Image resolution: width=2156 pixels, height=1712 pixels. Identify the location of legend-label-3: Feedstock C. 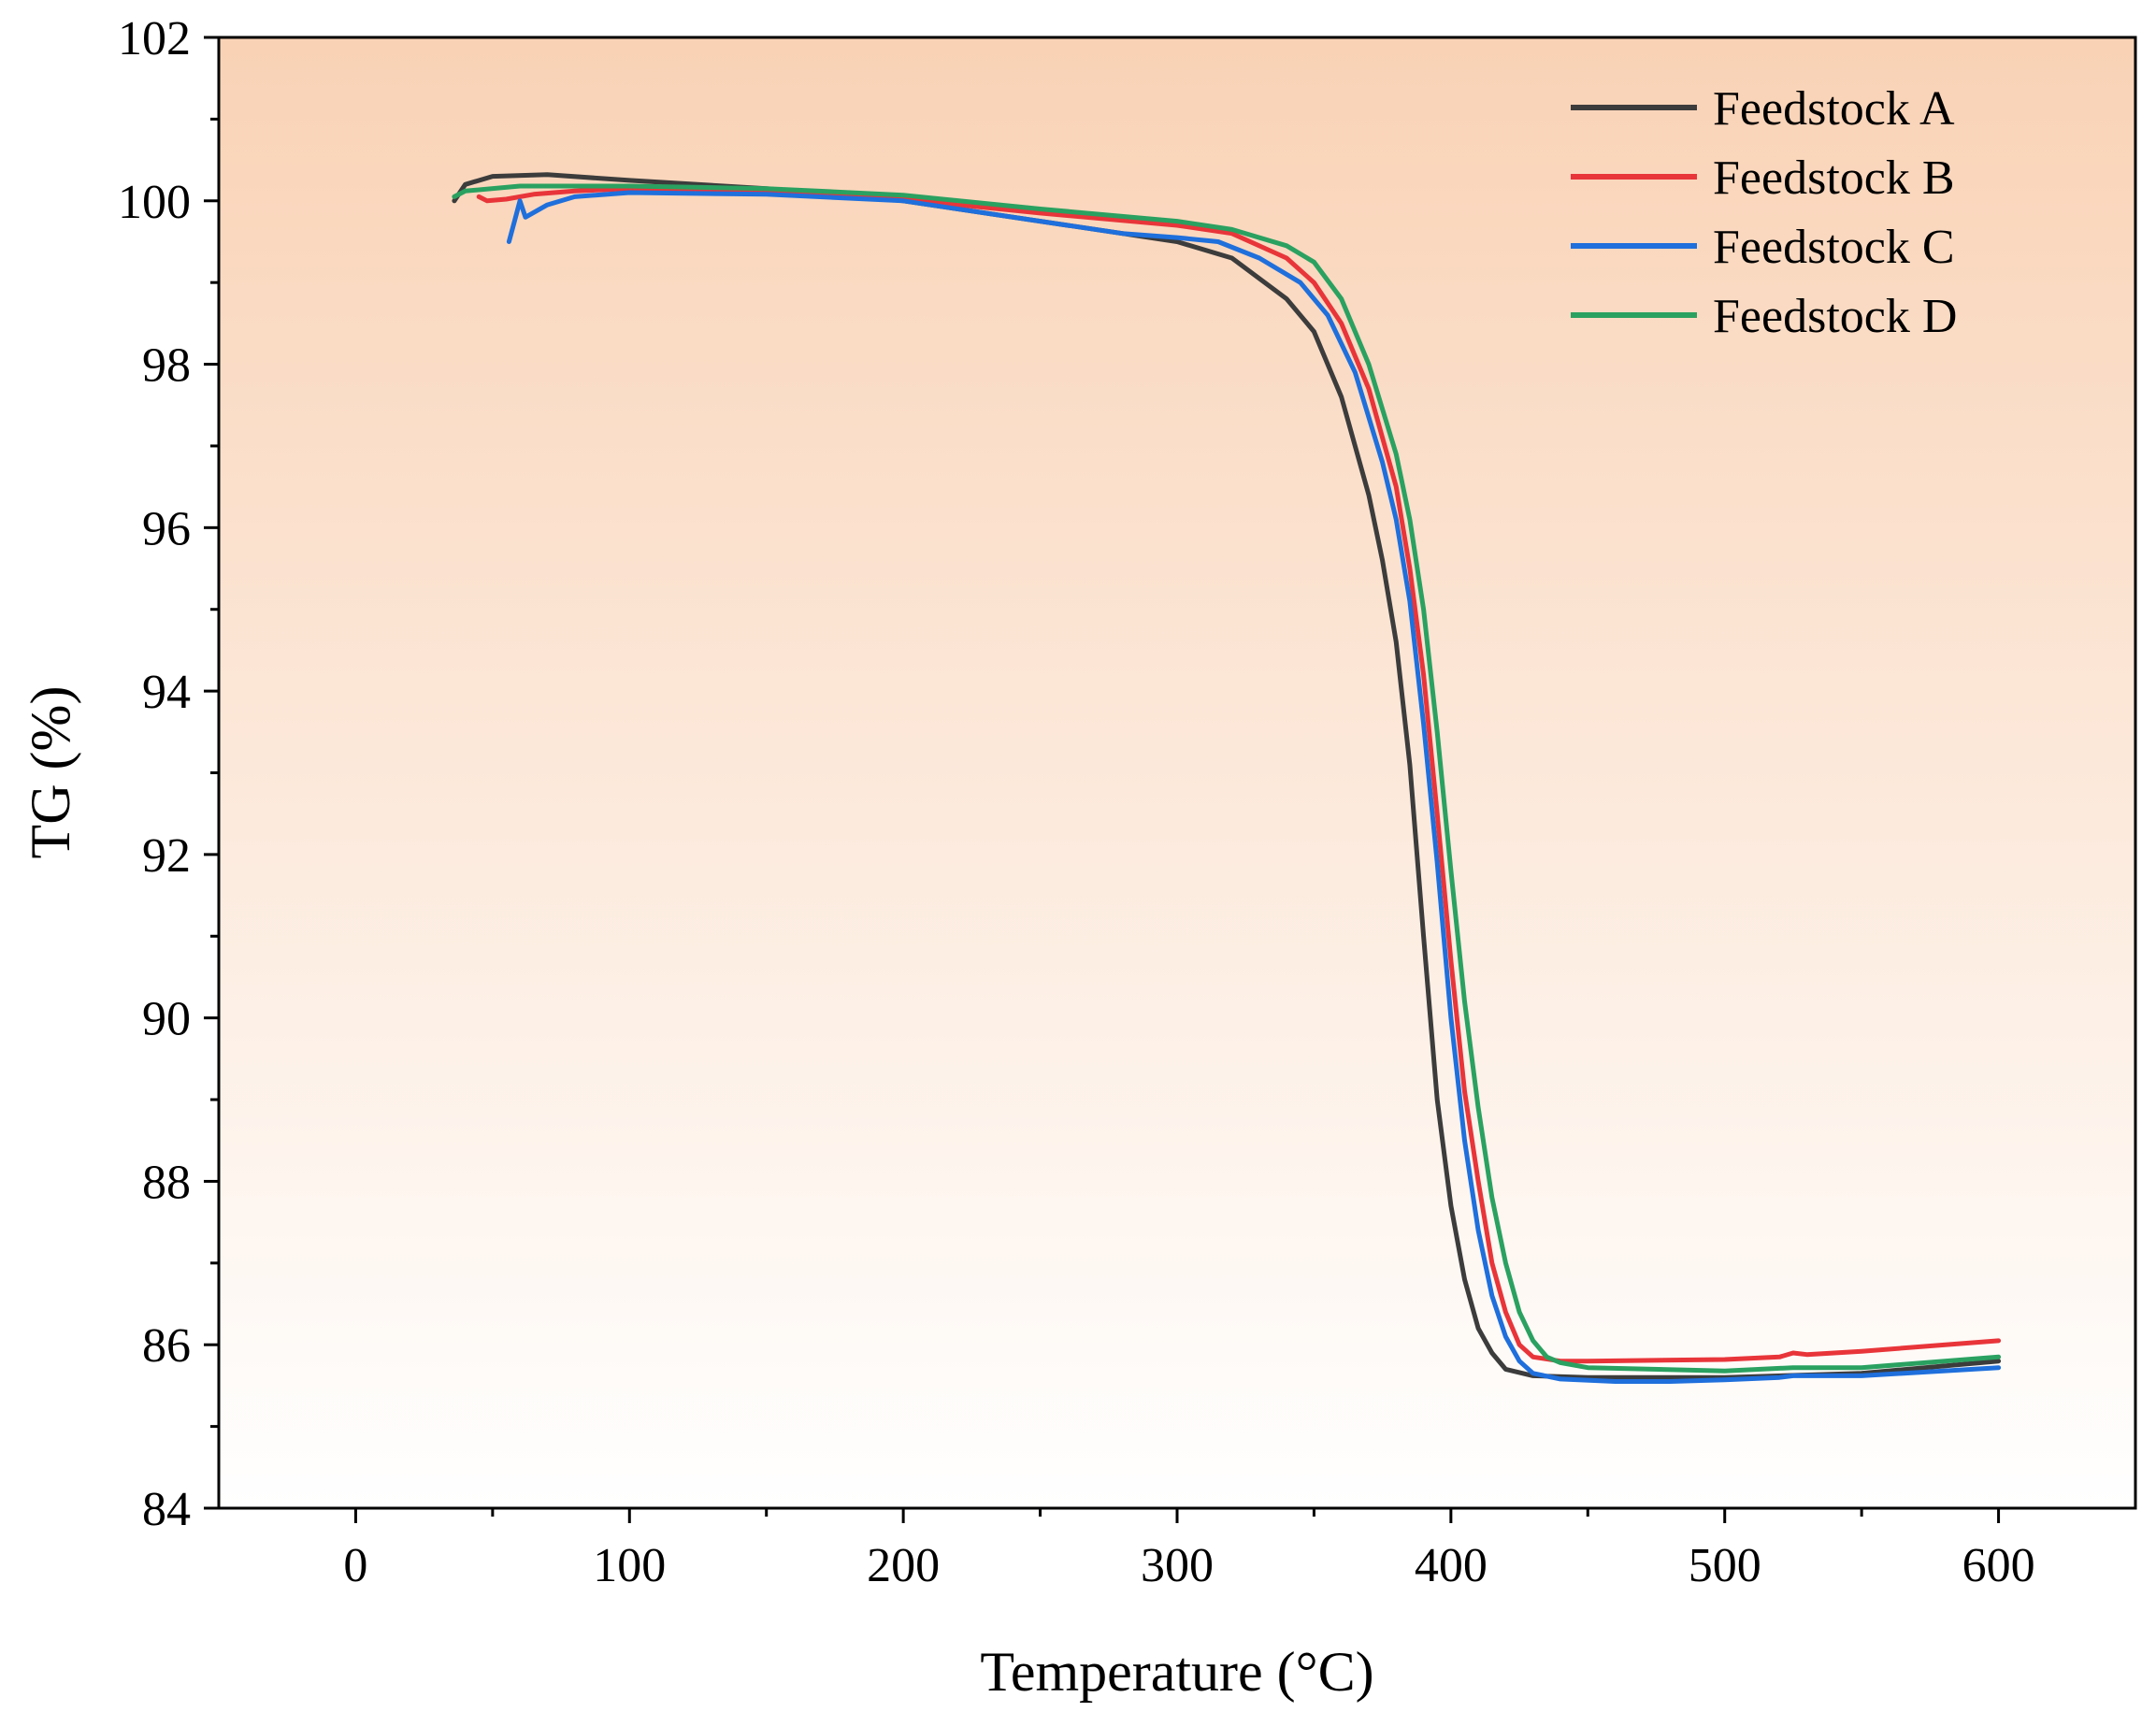
(1834, 247).